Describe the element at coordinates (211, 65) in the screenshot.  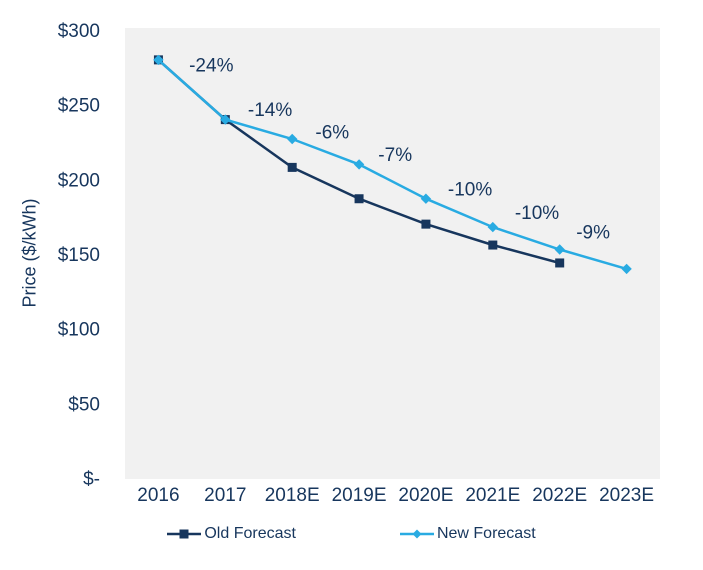
I see `annotation-label: -24%` at that location.